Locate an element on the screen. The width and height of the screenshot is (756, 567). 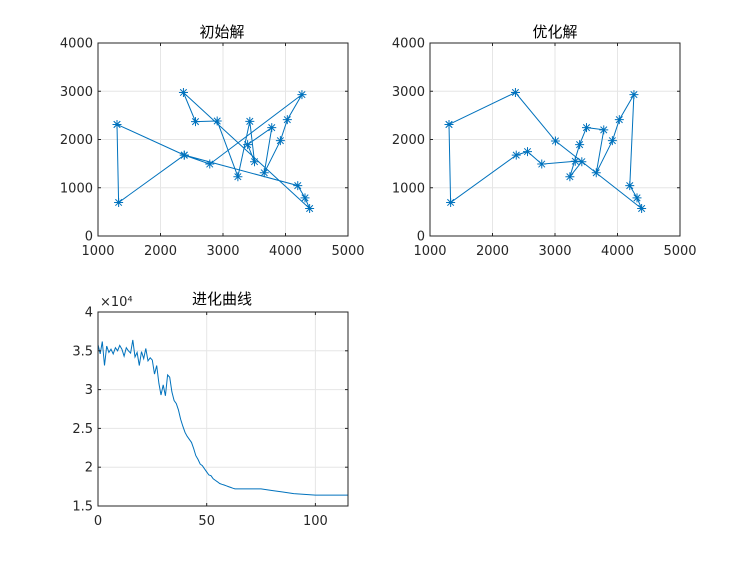
y-tick-label: 4 is located at coordinates (89, 313).